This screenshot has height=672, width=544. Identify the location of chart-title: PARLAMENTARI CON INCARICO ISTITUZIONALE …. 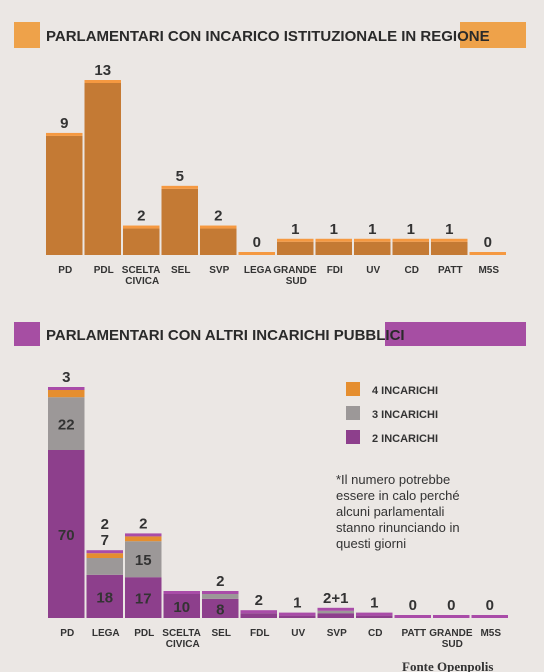
(268, 36).